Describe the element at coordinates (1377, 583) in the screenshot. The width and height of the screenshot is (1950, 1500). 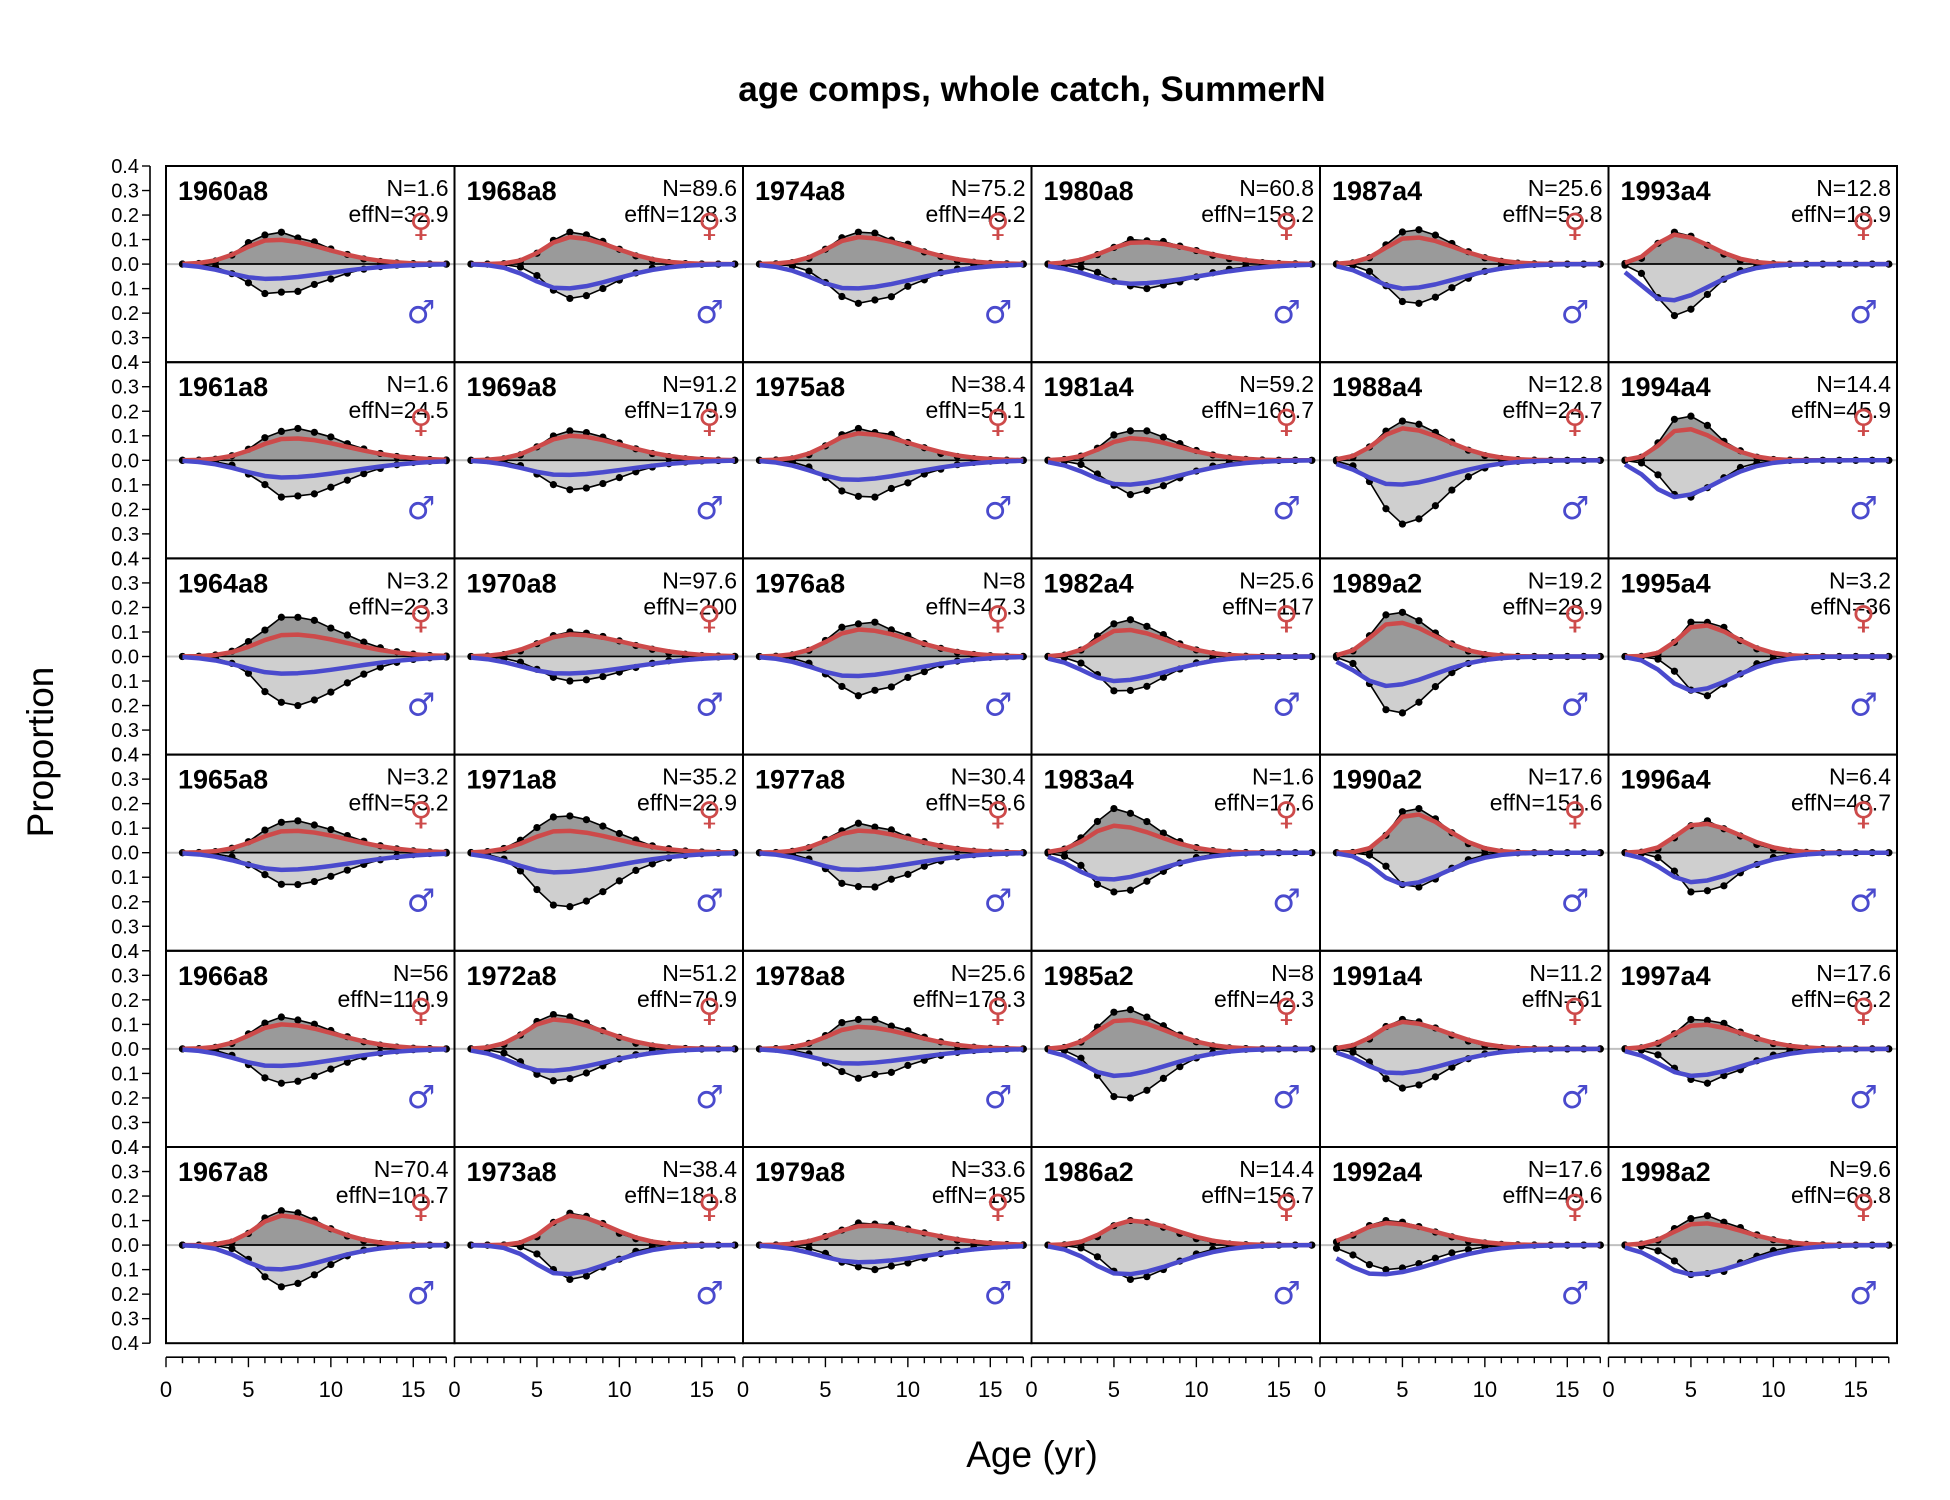
I see `panel-label: 1989a2` at that location.